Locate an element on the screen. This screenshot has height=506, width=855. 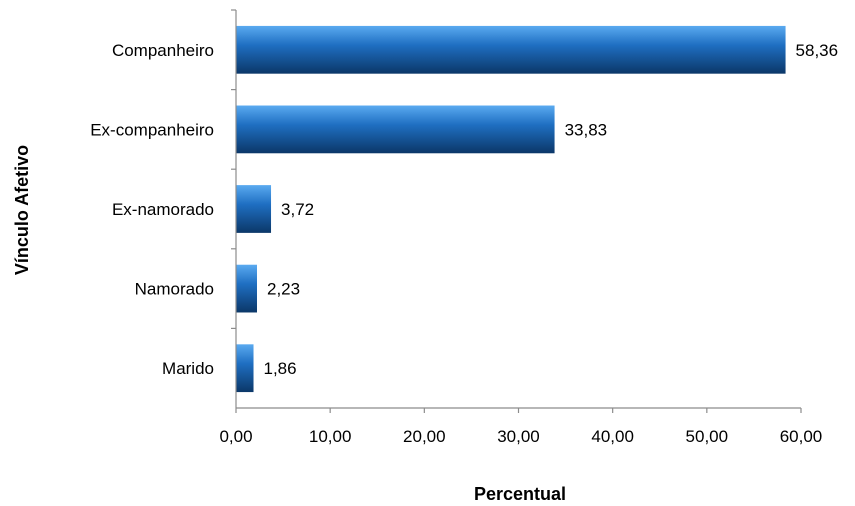
value-label-0: 58,36 is located at coordinates (817, 50).